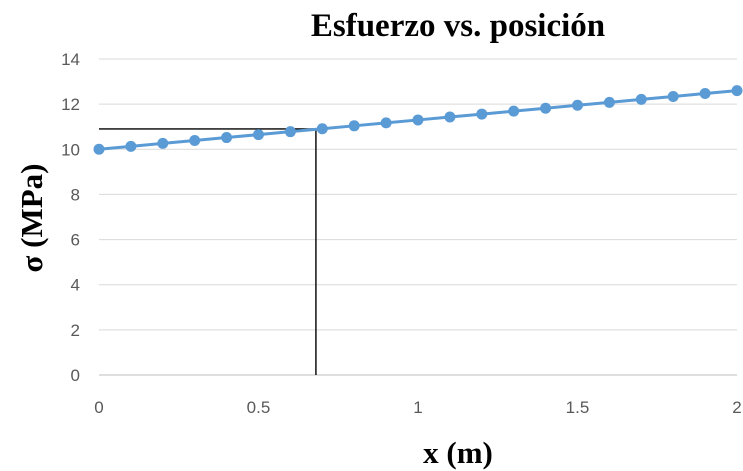 Image resolution: width=743 pixels, height=471 pixels. I want to click on y-tick-label: 10, so click(70, 149).